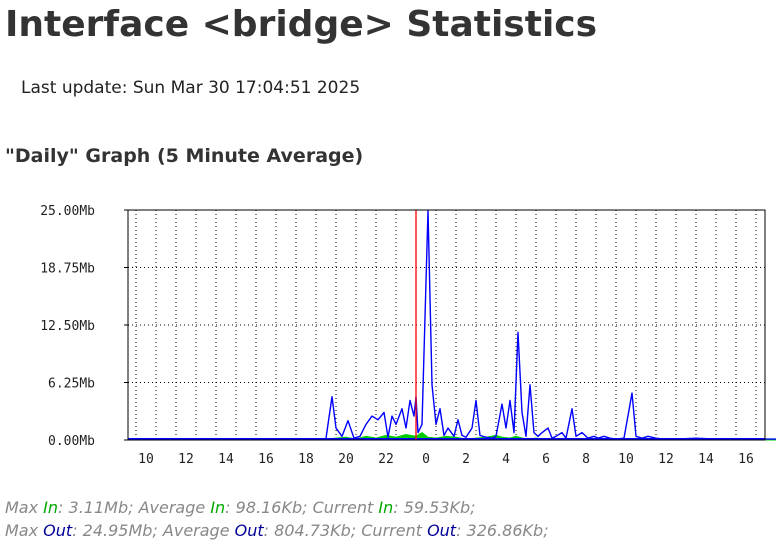  What do you see at coordinates (184, 156) in the screenshot?
I see `graph-title: "Daily" Graph (5 Minute Average)` at bounding box center [184, 156].